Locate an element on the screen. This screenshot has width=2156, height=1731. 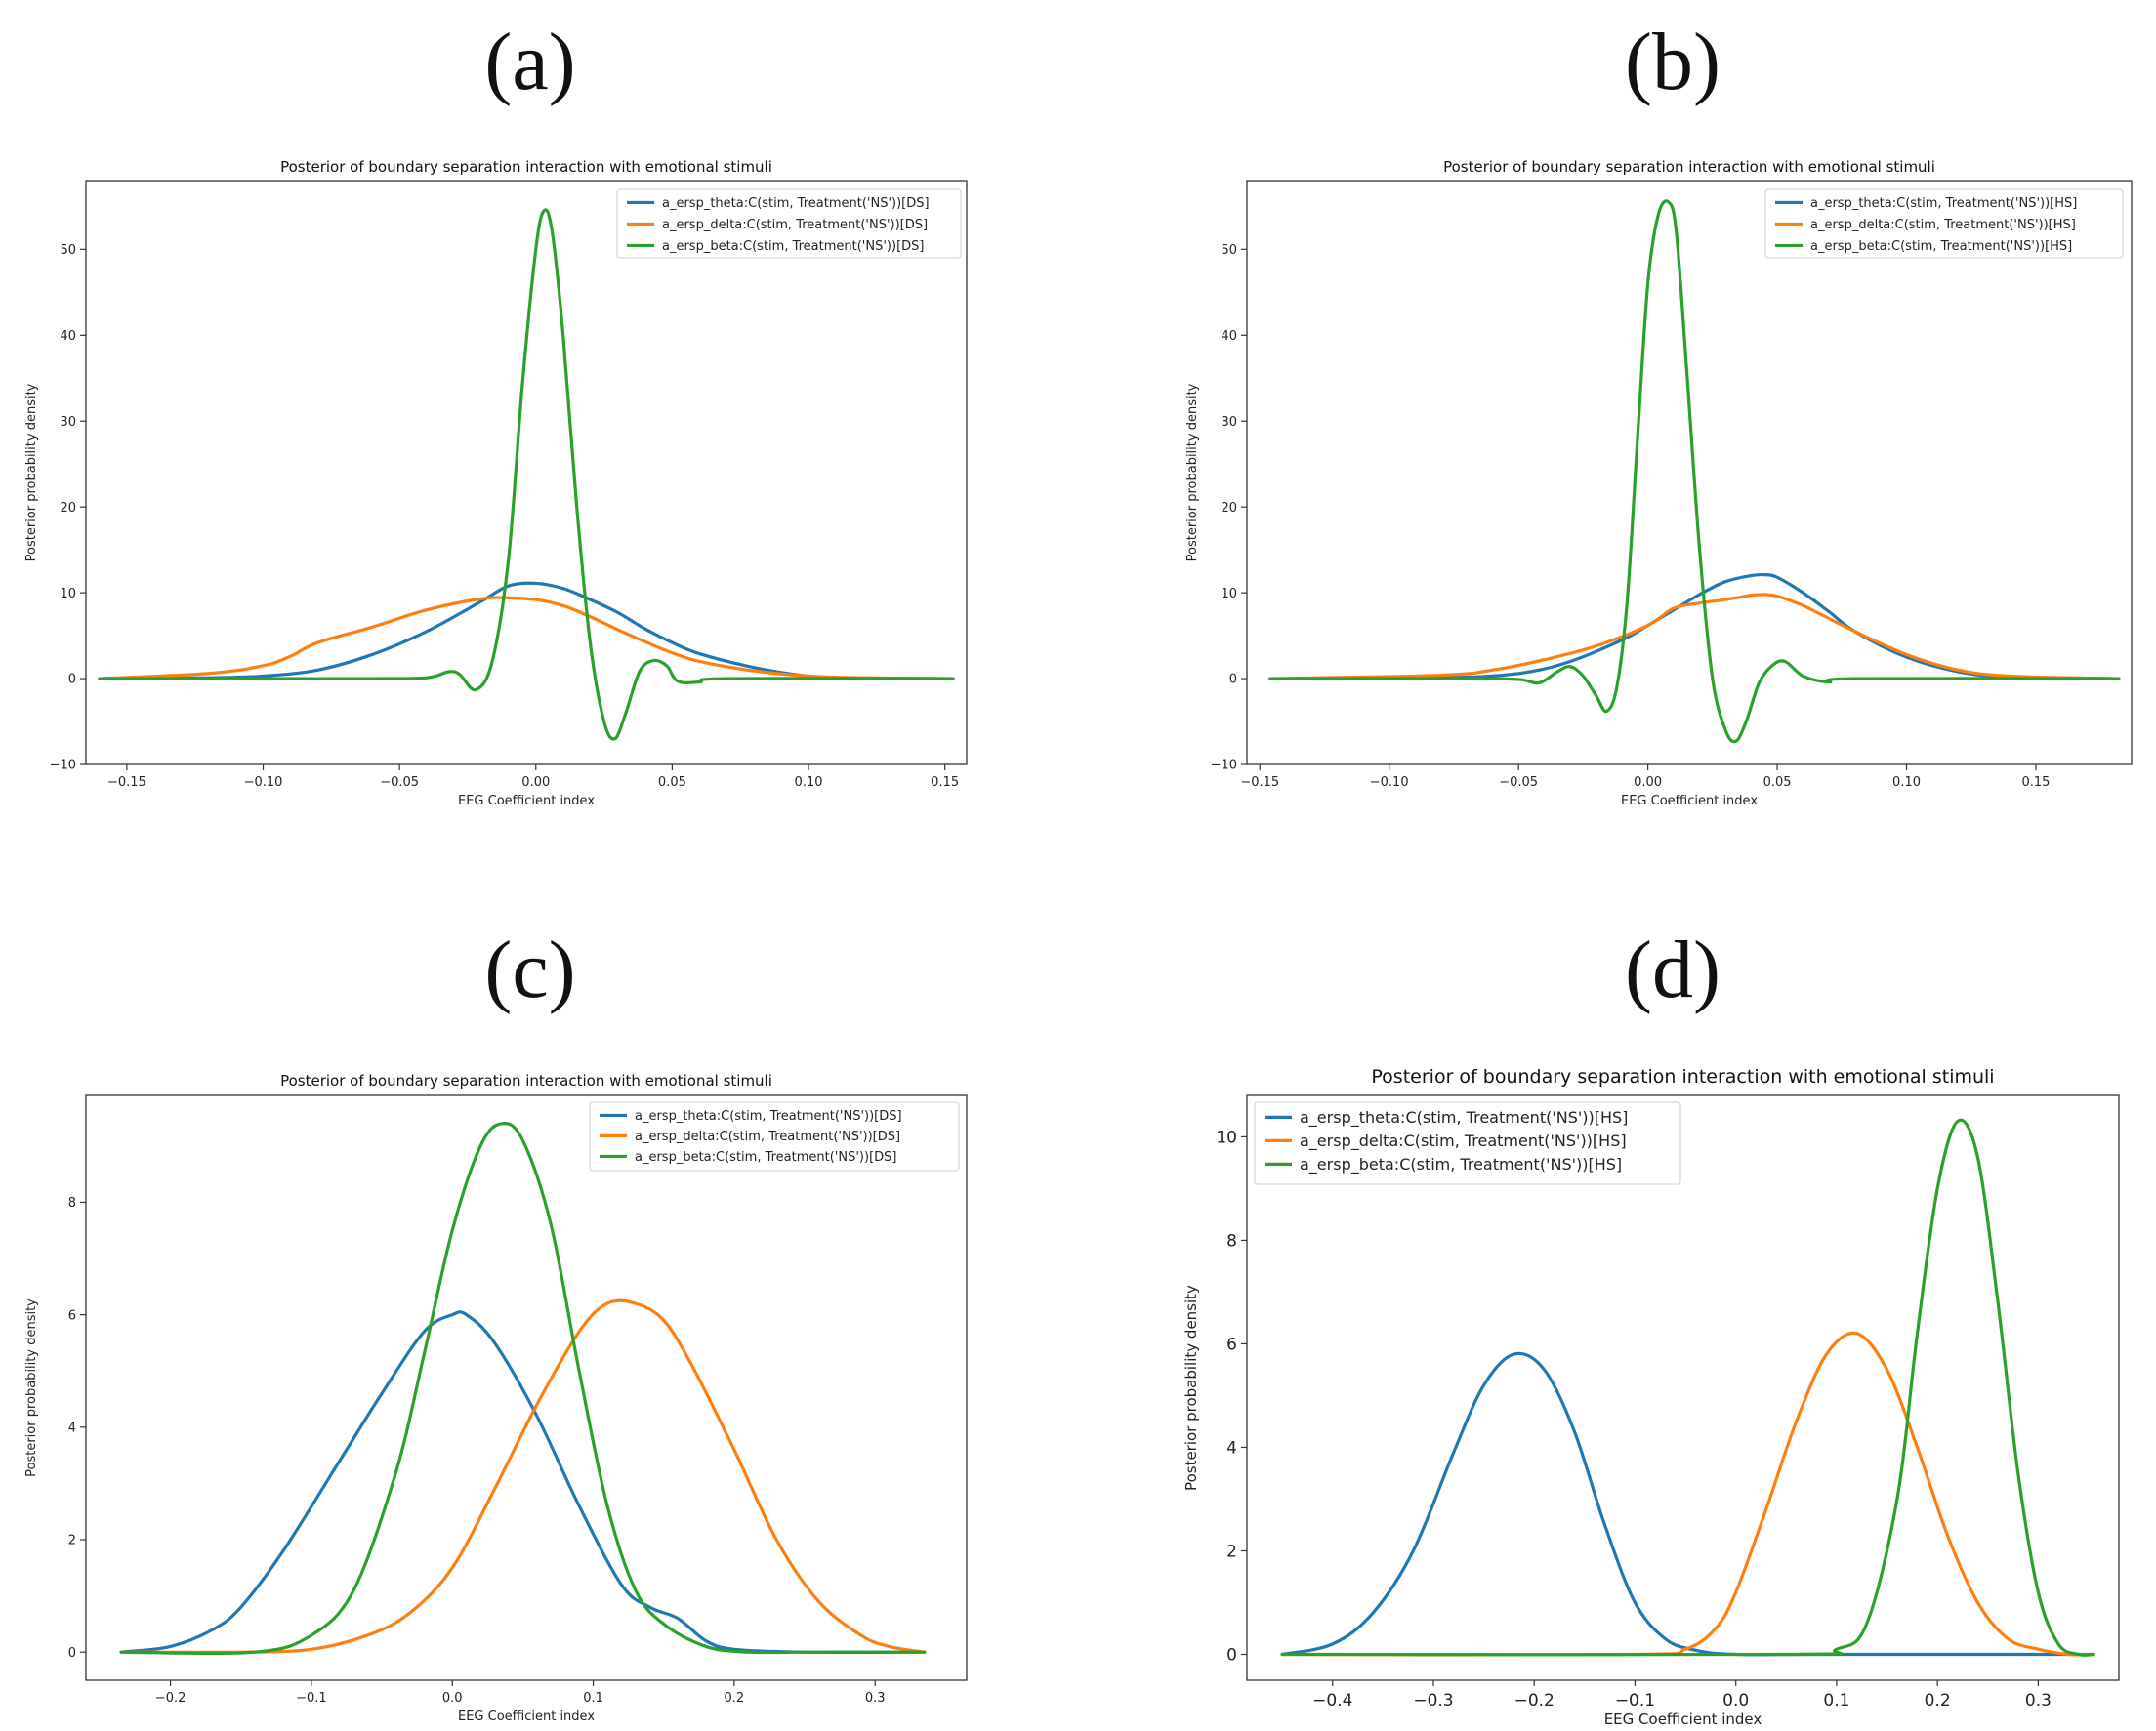
panel-a-label: (a) is located at coordinates (530, 62).